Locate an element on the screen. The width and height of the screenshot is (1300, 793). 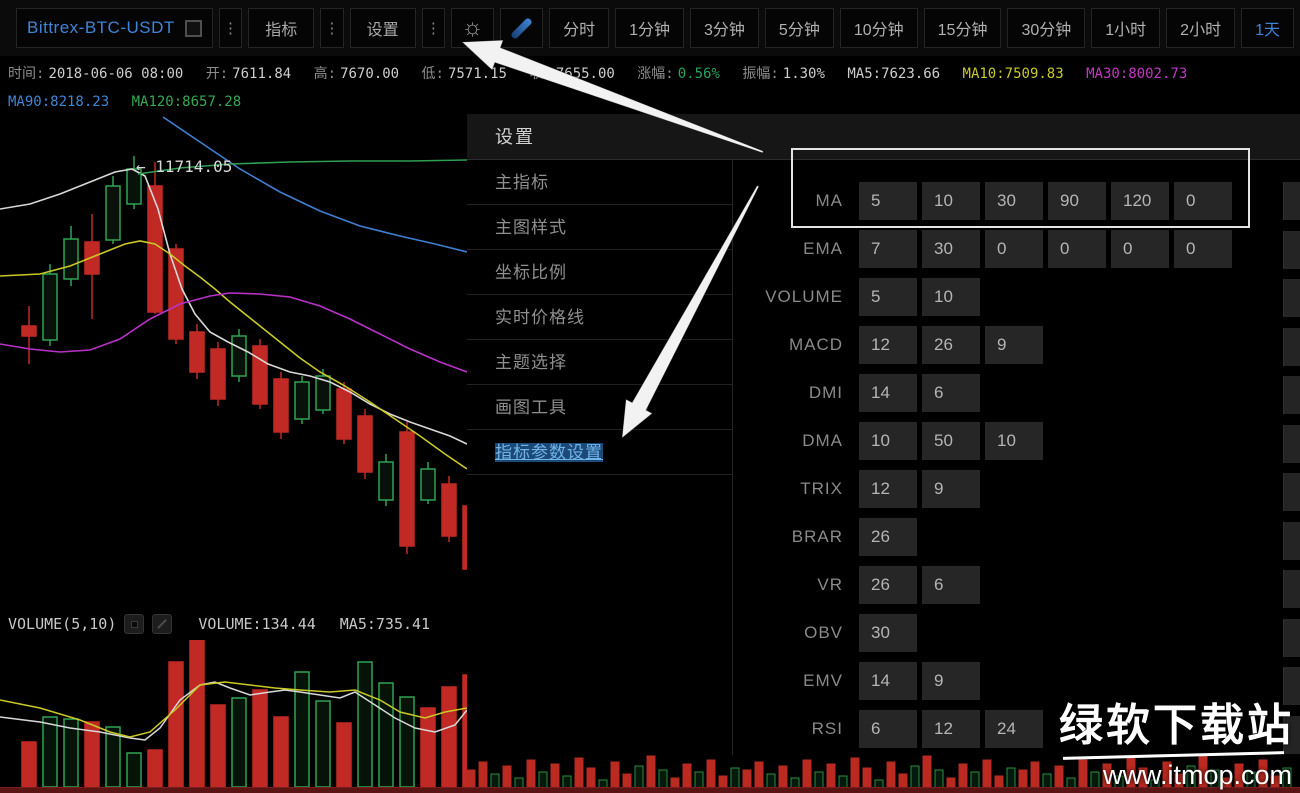
param-input-RSI-1: 6 is located at coordinates (888, 729).